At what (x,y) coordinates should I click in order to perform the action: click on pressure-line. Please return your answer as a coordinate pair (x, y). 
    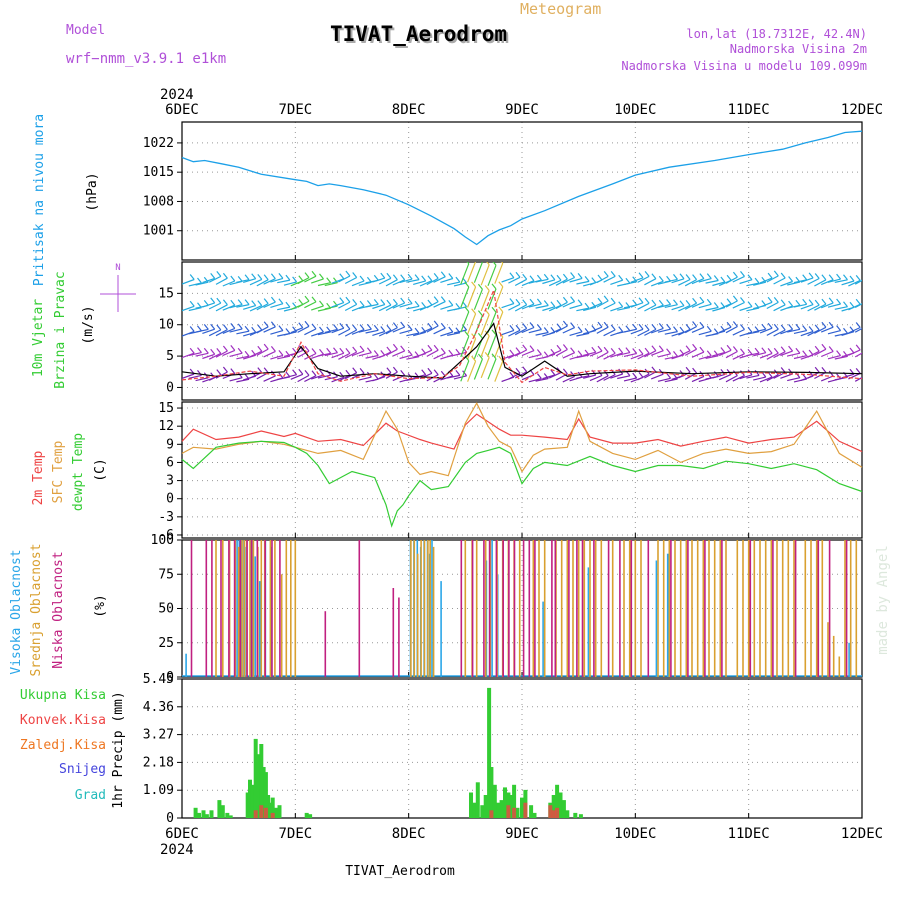
    Looking at the image, I should click on (522, 188).